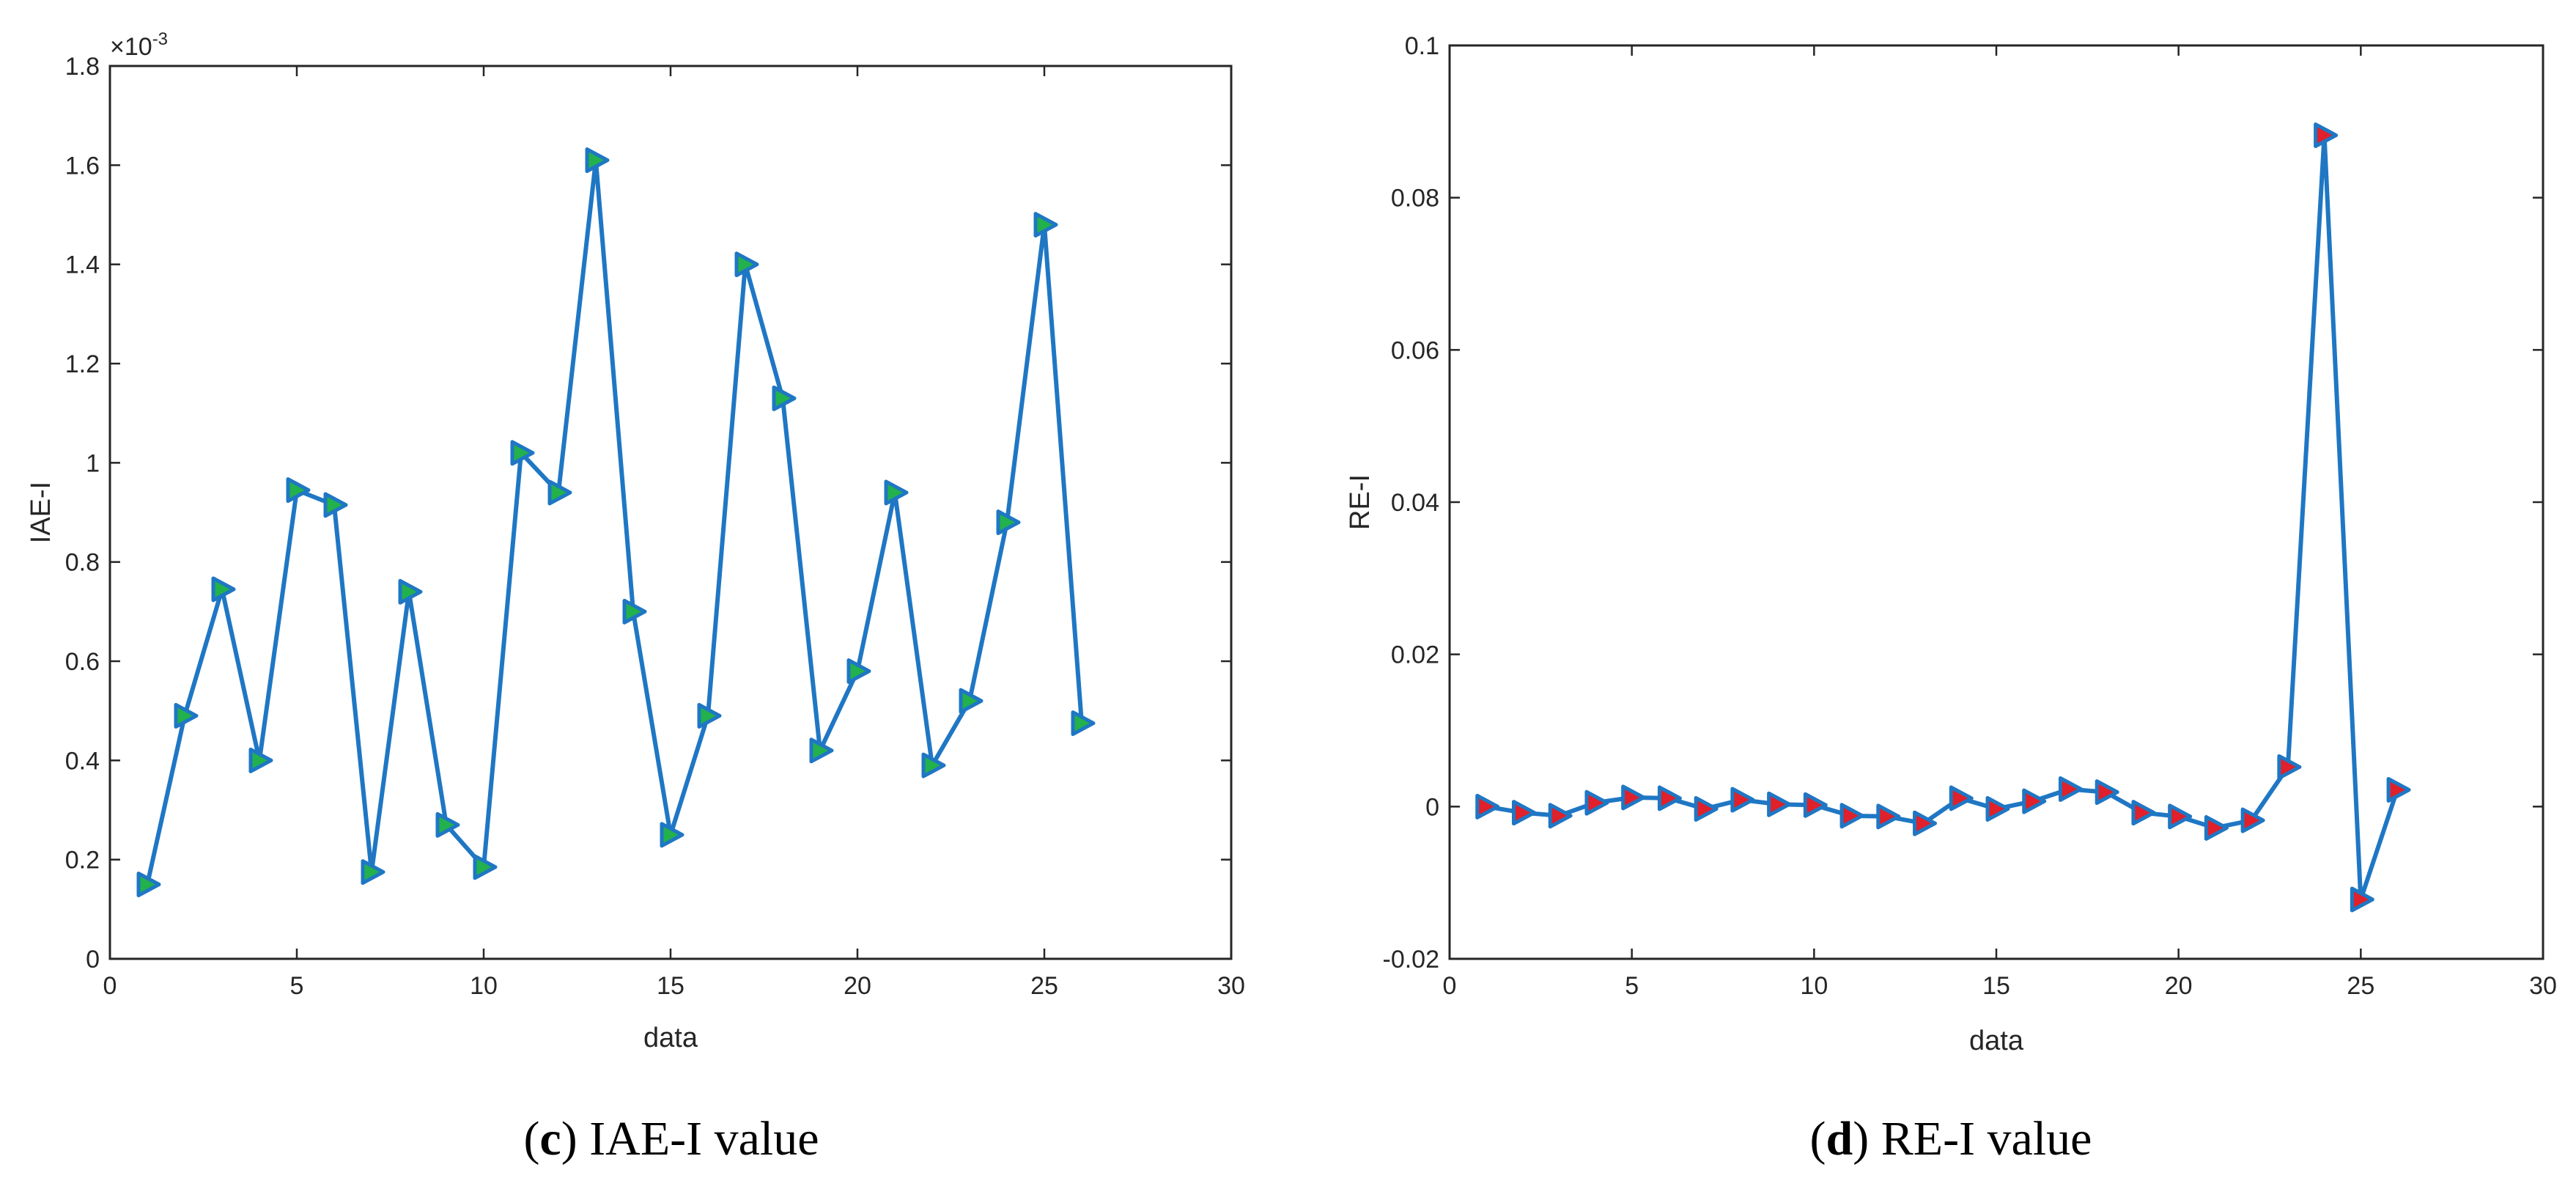 This screenshot has height=1200, width=2576. Describe the element at coordinates (1044, 986) in the screenshot. I see `x-tick-label-c: 25` at that location.